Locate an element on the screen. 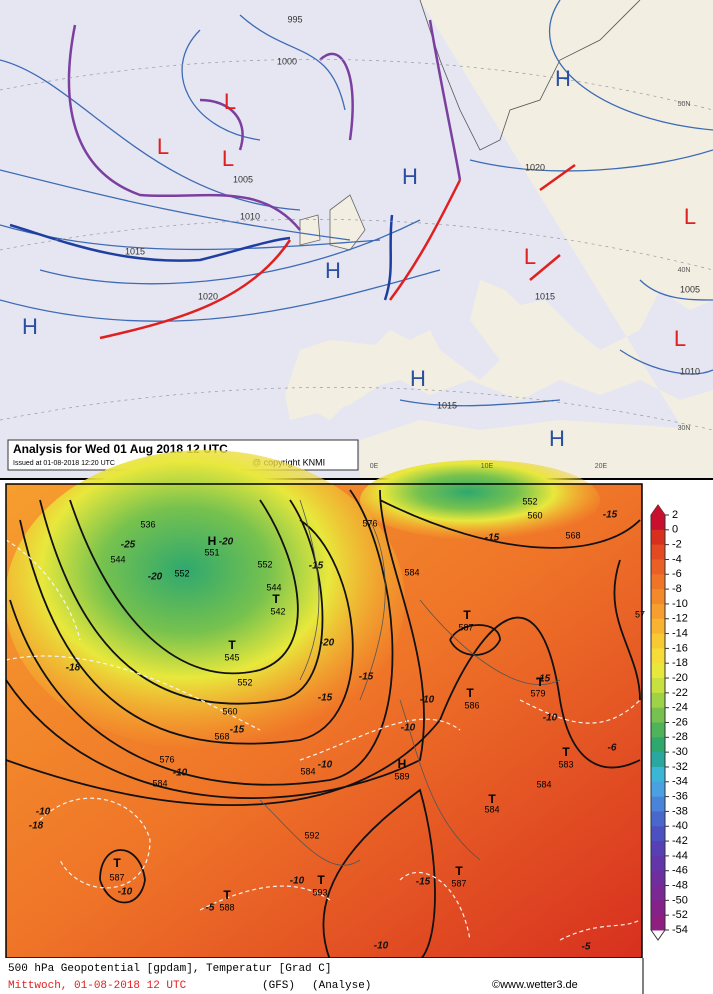  scale-label: -24 is located at coordinates (680, 708).